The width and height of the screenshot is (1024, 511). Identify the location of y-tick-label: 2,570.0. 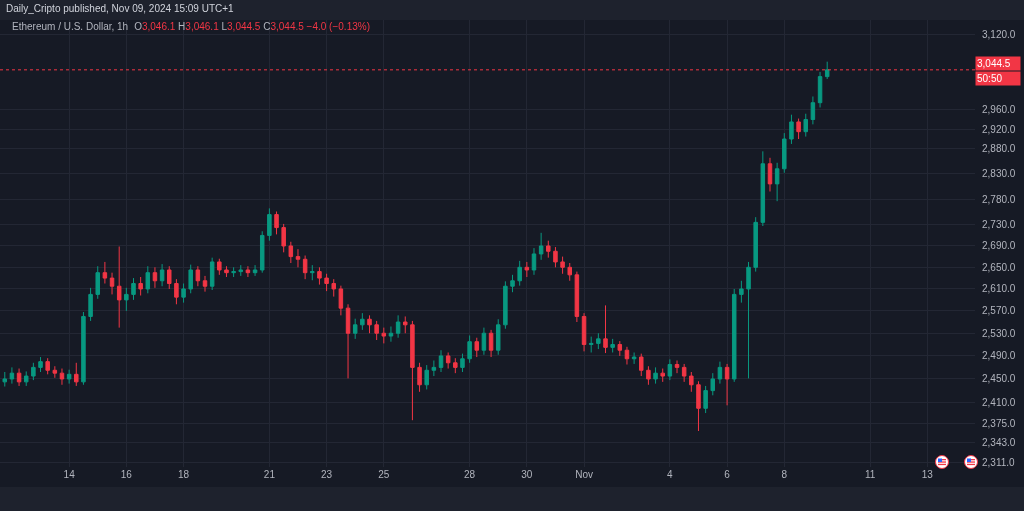
(999, 311).